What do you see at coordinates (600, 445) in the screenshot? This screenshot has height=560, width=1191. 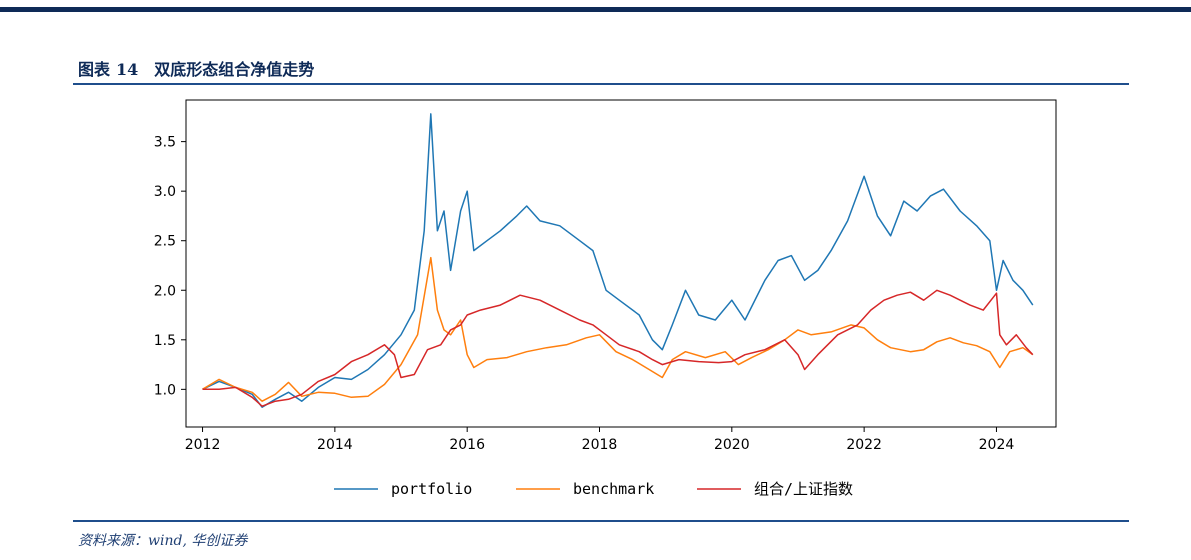 I see `x-tick-label: 2018` at bounding box center [600, 445].